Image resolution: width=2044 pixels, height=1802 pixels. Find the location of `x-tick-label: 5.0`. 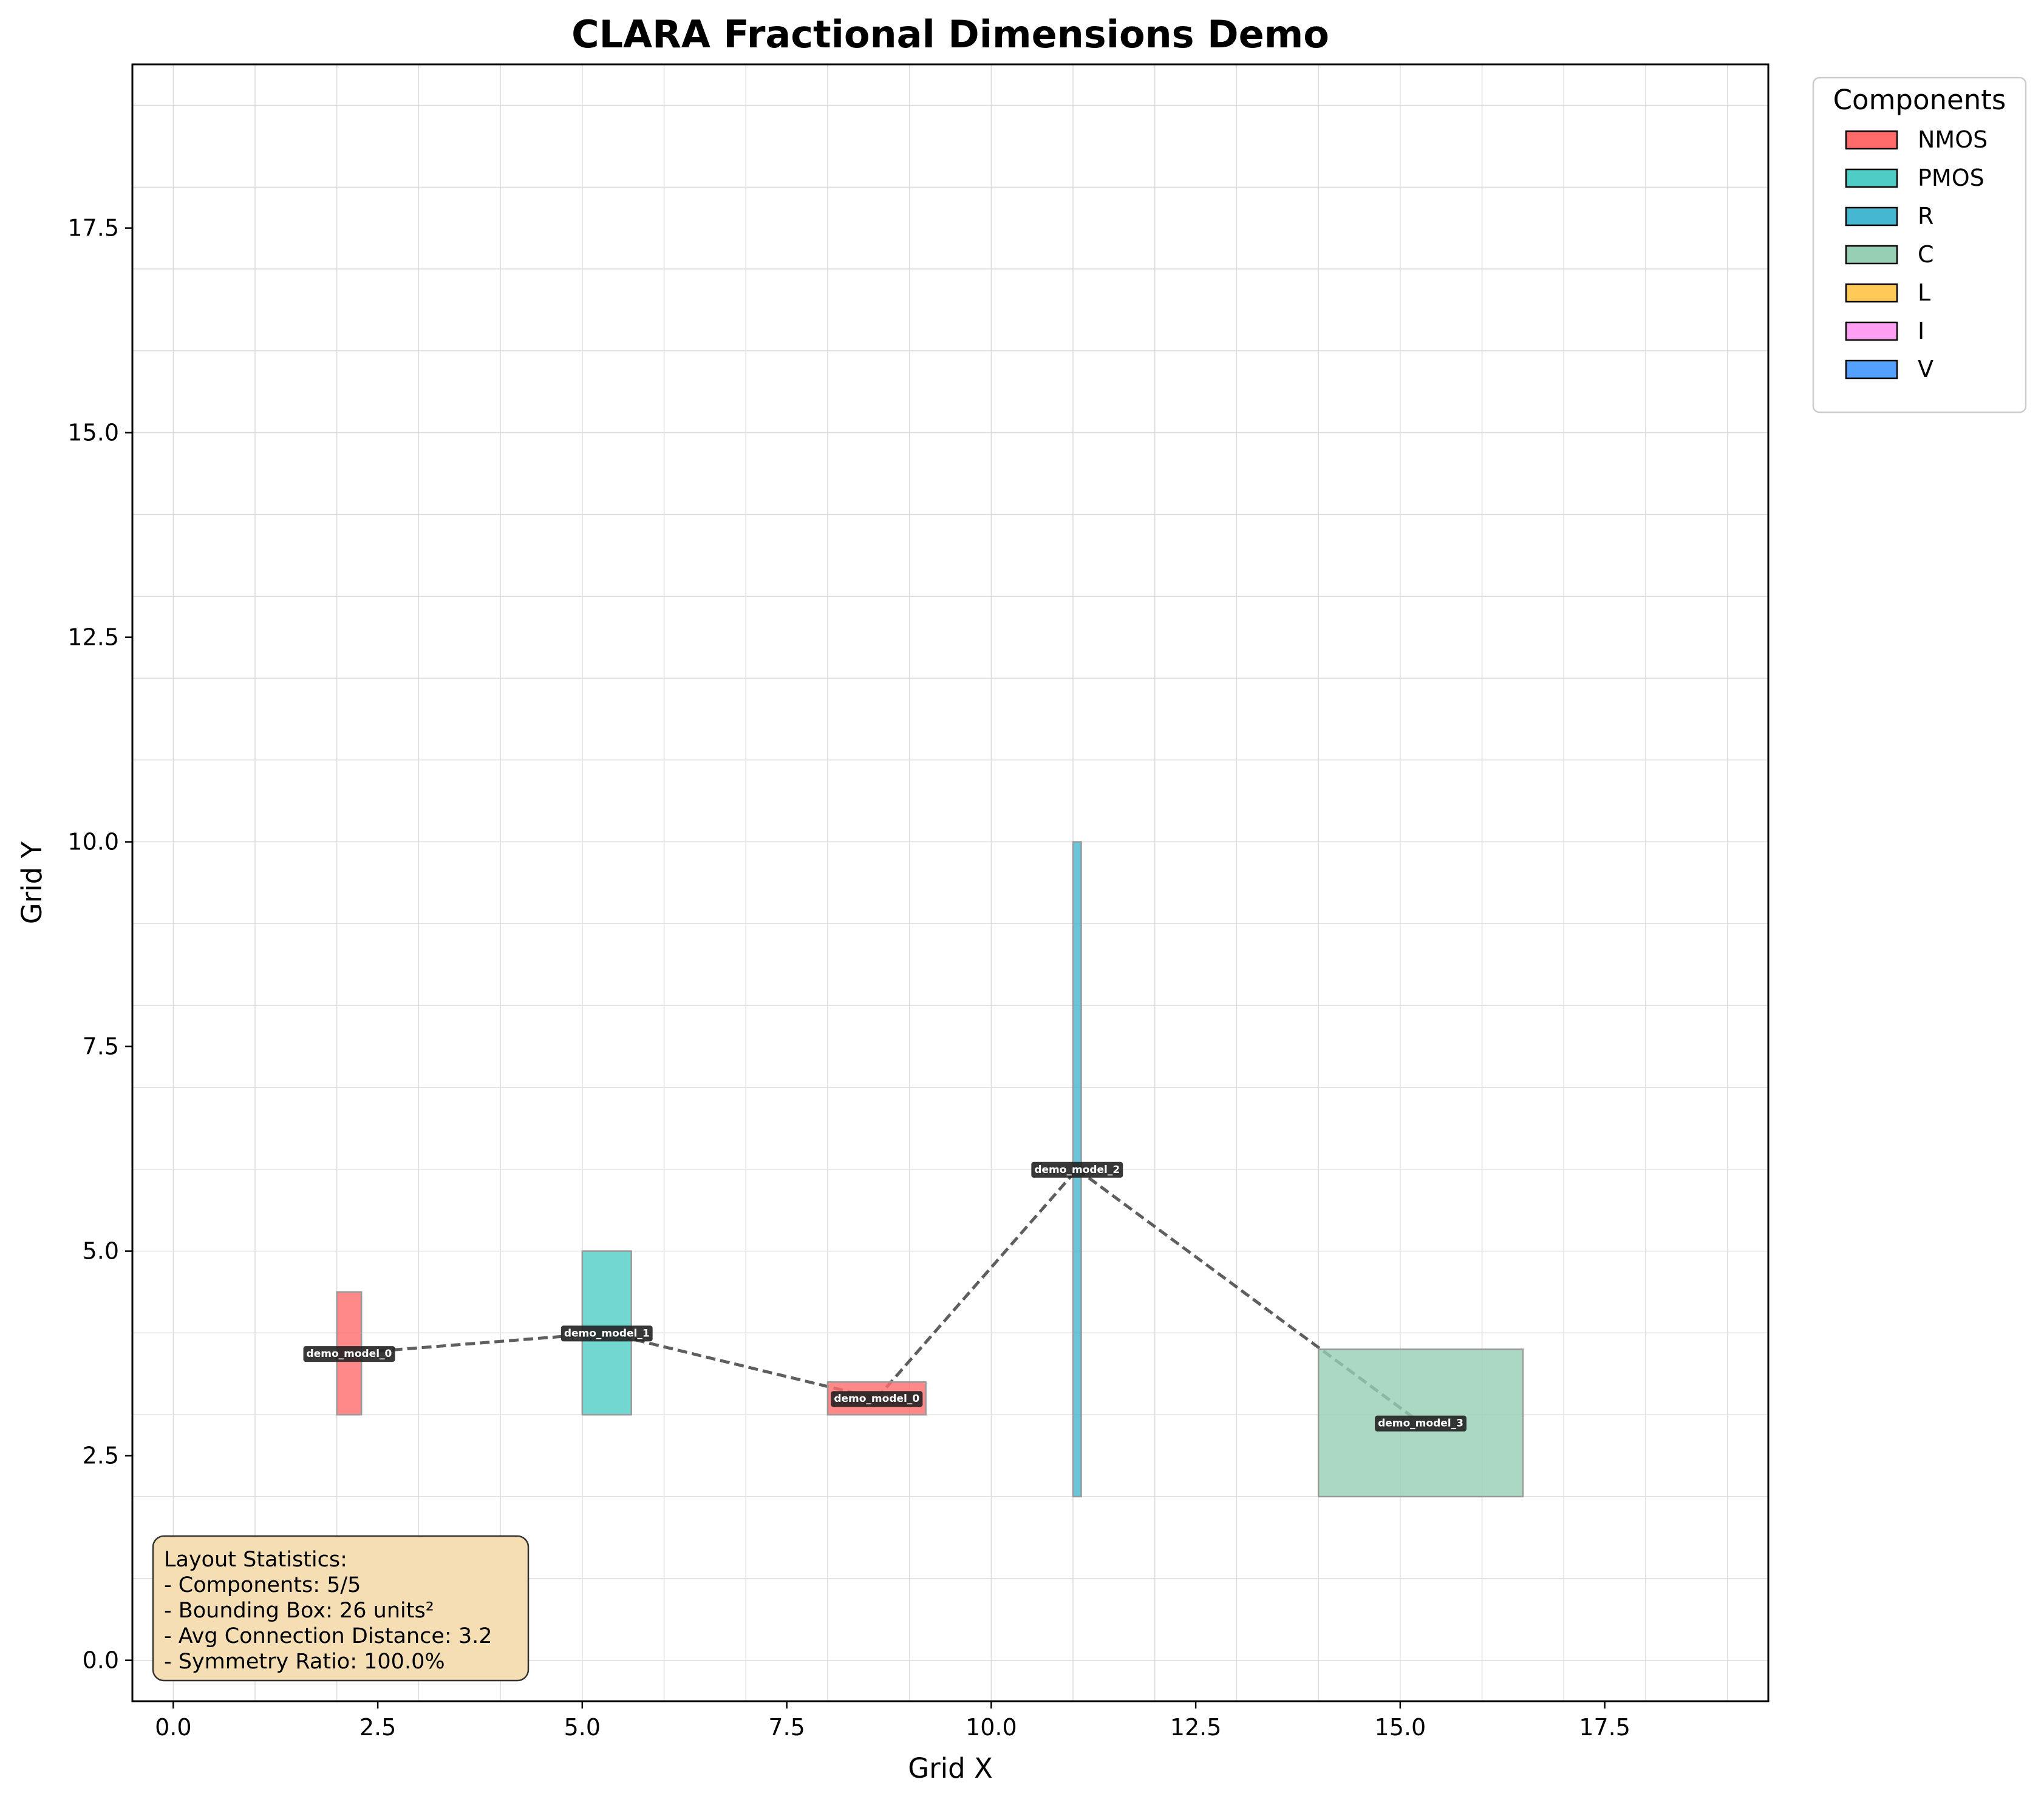

x-tick-label: 5.0 is located at coordinates (582, 1727).